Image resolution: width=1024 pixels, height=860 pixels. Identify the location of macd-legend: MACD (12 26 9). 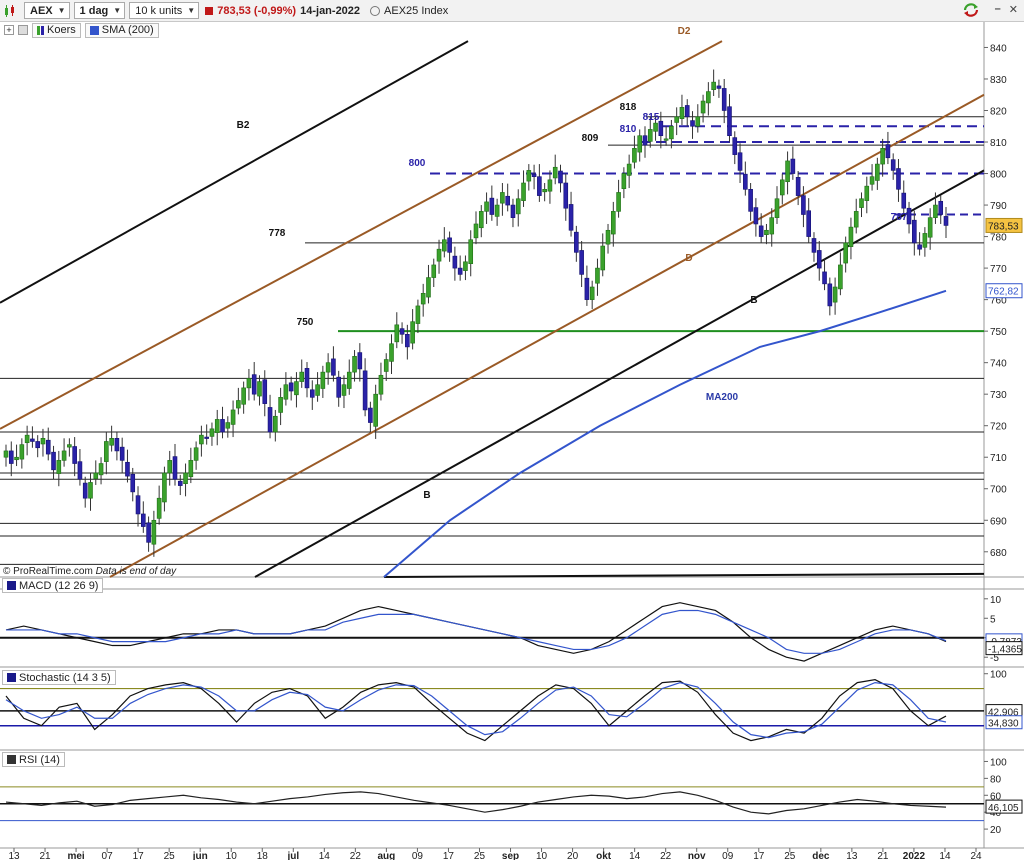
(53, 585).